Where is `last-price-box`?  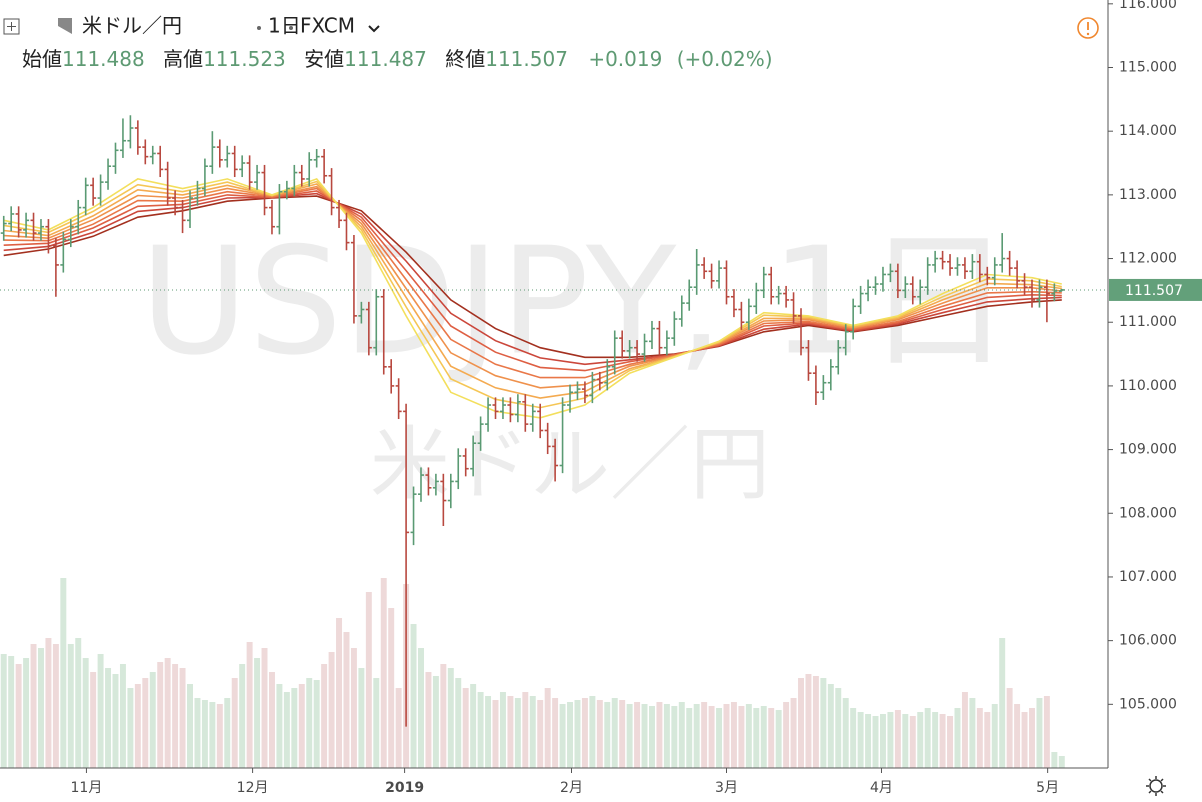 last-price-box is located at coordinates (1155, 289).